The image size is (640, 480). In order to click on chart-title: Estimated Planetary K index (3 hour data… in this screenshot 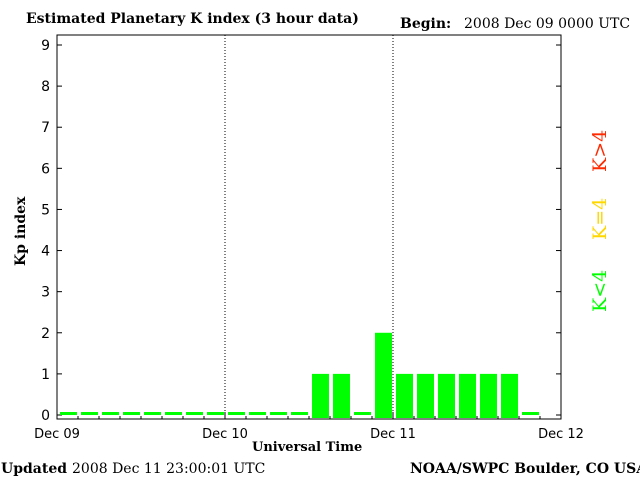, I will do `click(192, 19)`.